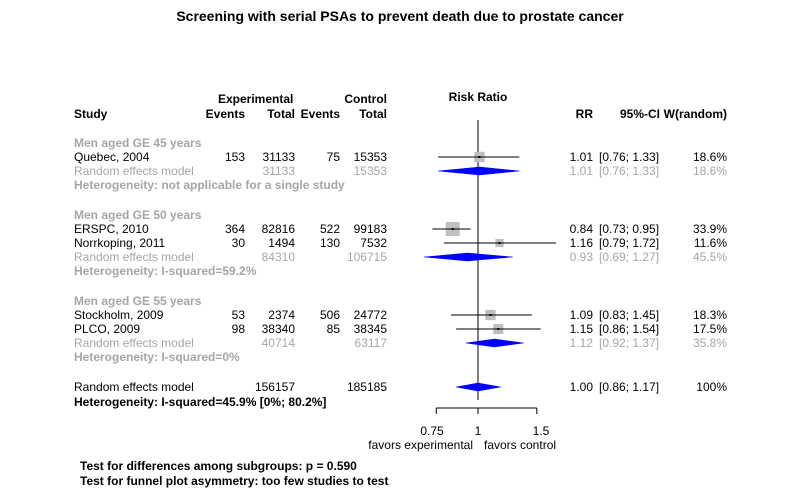  I want to click on exp-total: 38340, so click(278, 329).